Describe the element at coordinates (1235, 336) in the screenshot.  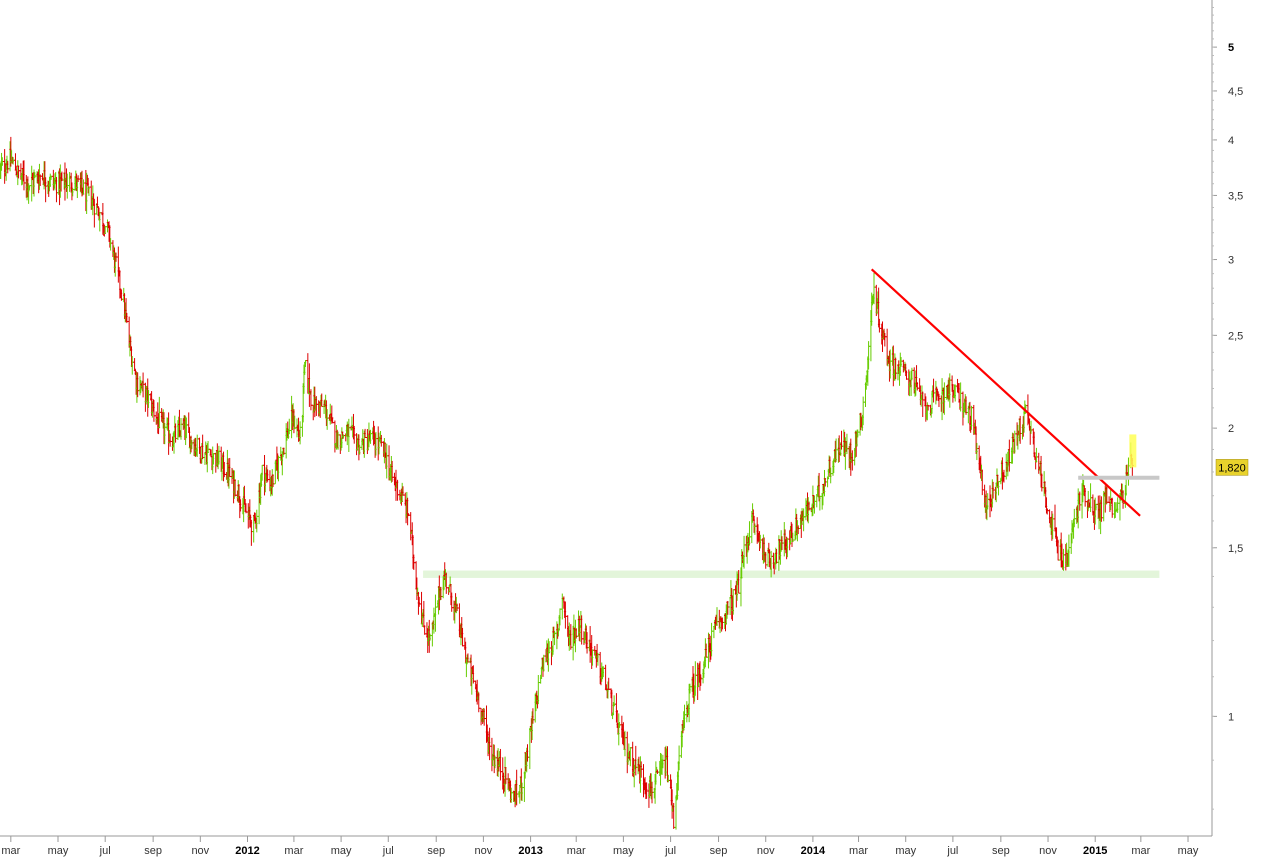
I see `y-tick-label: 2,5` at that location.